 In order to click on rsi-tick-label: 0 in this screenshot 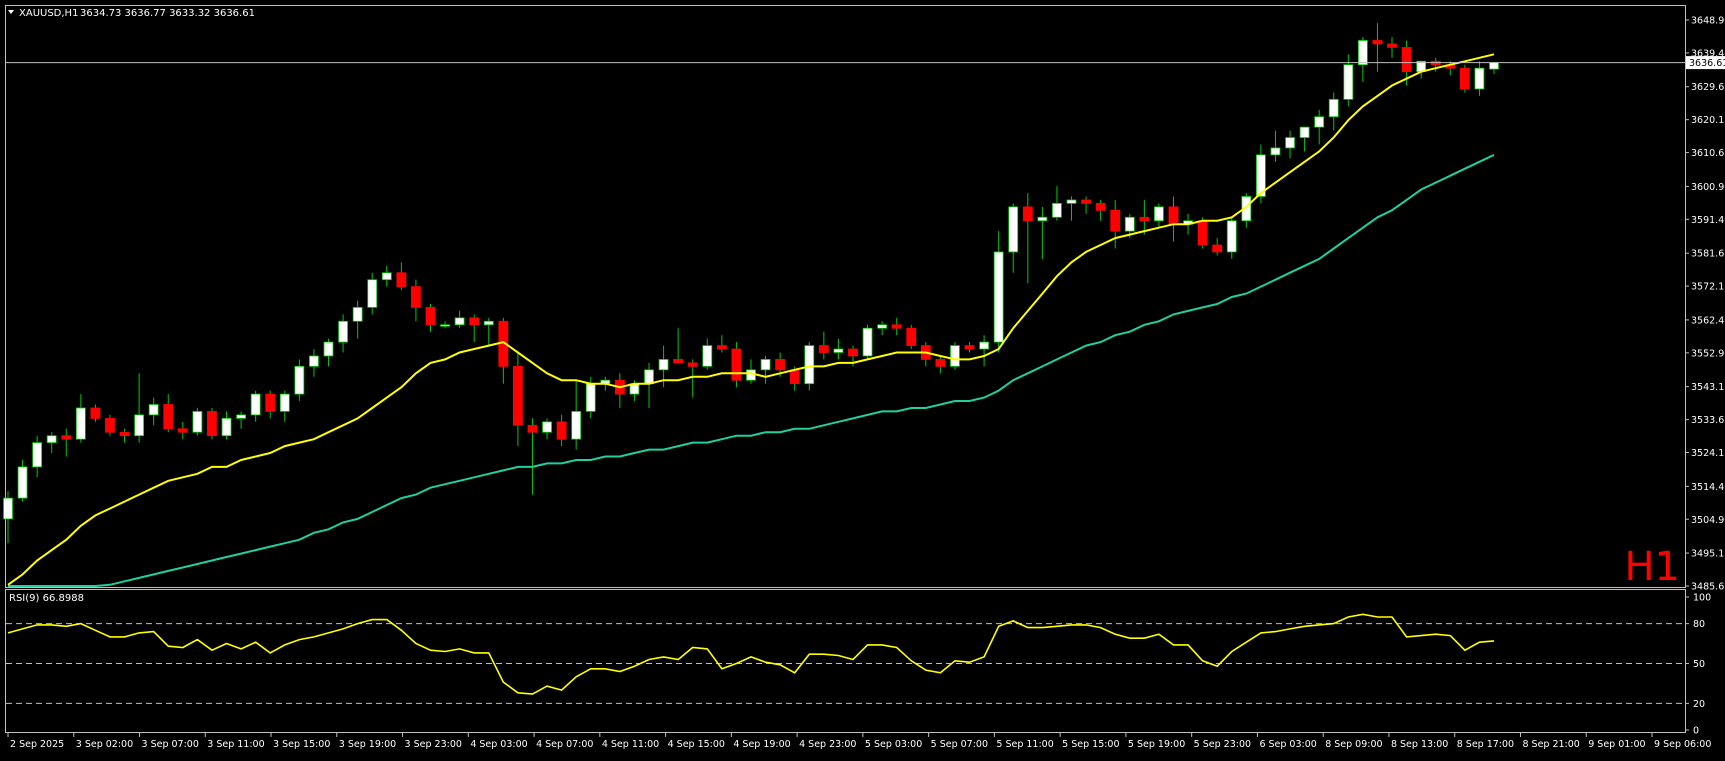, I will do `click(1696, 731)`.